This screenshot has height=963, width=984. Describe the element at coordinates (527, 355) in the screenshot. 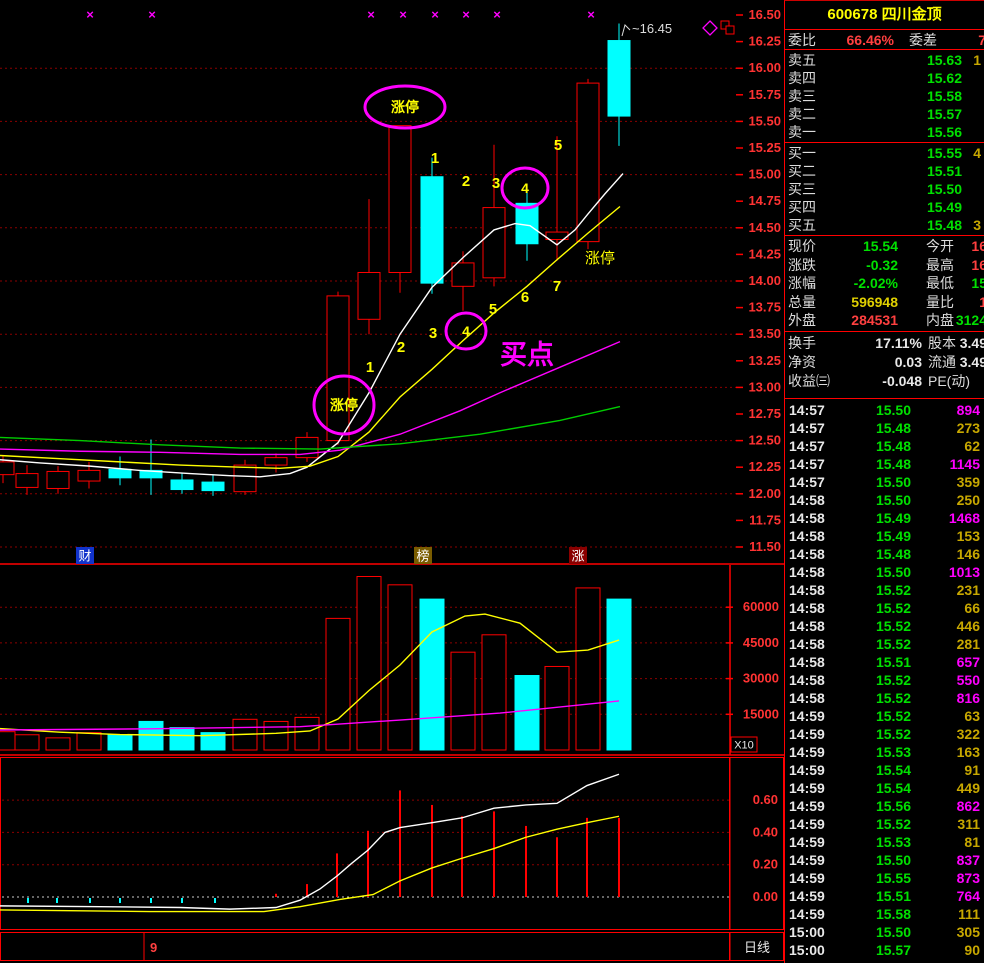

I see `annotation-text: 买点` at that location.